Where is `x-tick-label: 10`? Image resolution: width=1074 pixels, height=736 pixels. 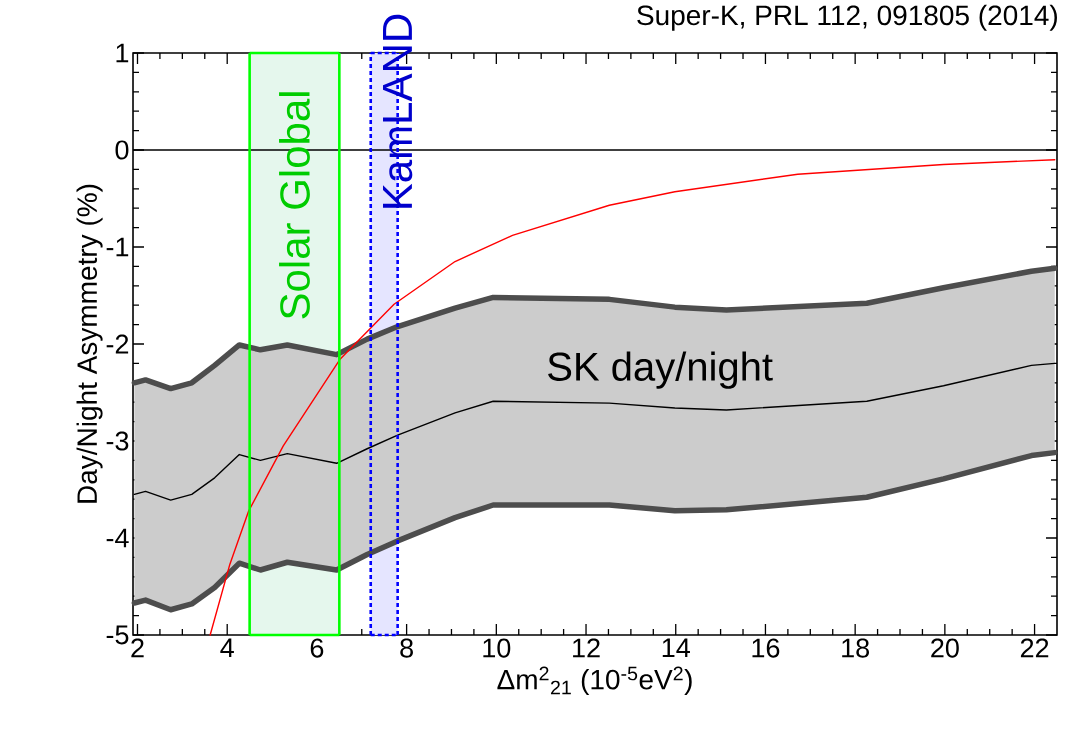
x-tick-label: 10 is located at coordinates (497, 648).